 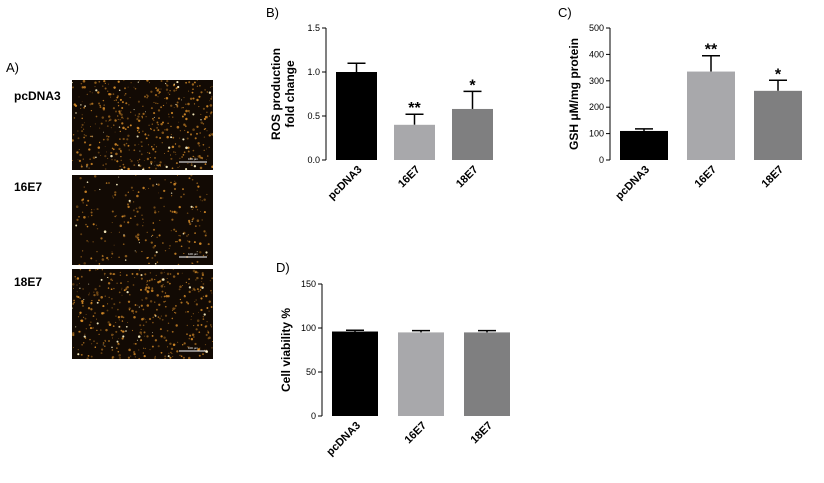 What do you see at coordinates (596, 54) in the screenshot?
I see `y-tick-label: 400` at bounding box center [596, 54].